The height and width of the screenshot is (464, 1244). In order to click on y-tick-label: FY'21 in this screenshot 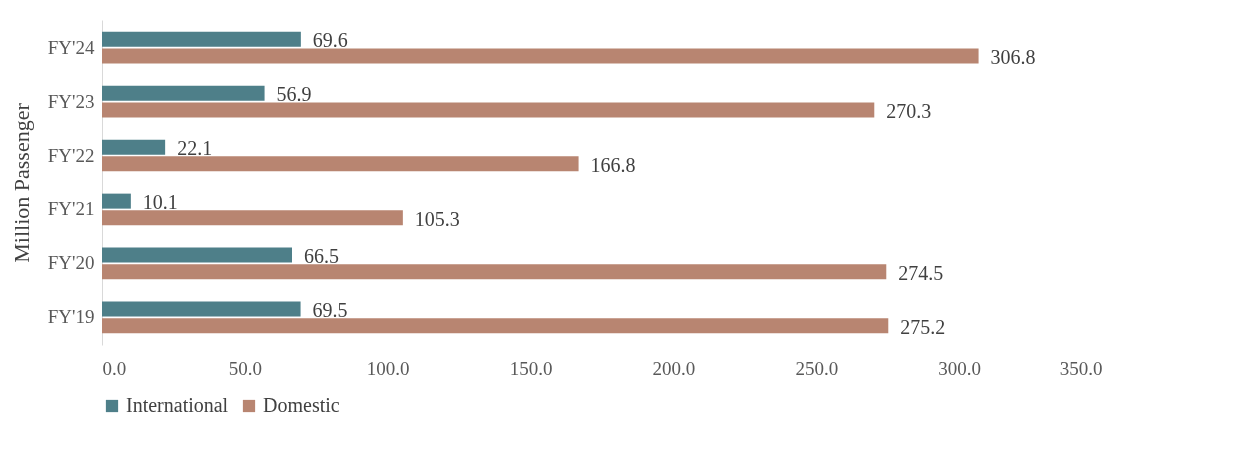, I will do `click(71, 209)`.